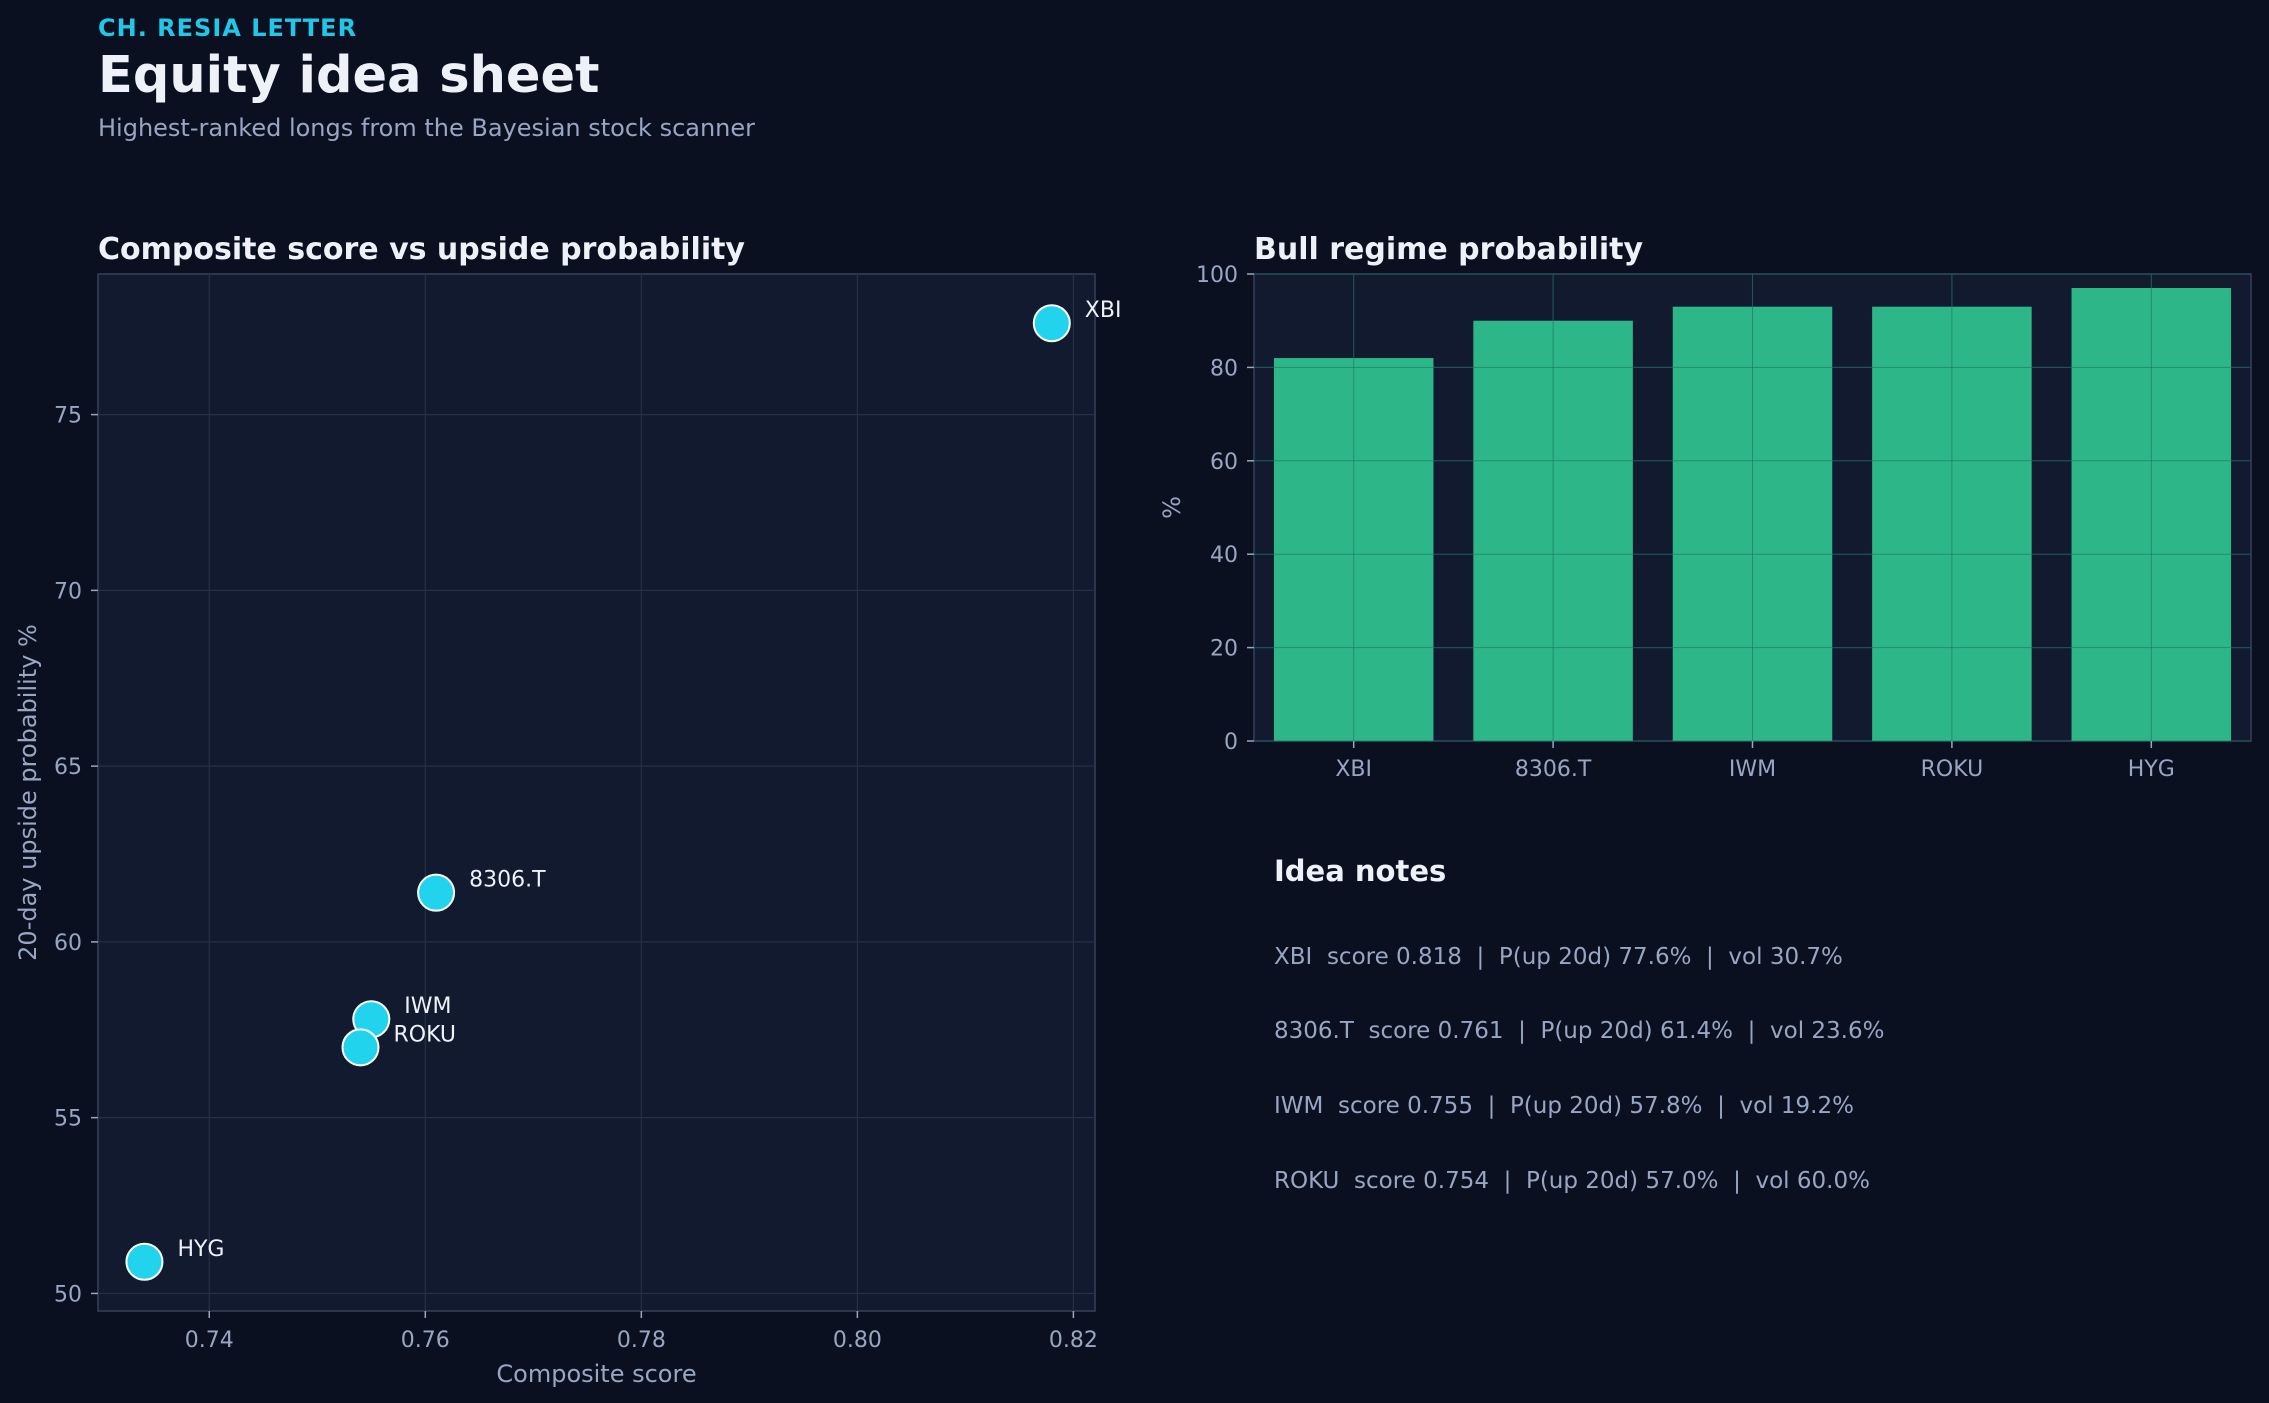 The height and width of the screenshot is (1403, 2269). I want to click on scatter-point-8306-t, so click(436, 892).